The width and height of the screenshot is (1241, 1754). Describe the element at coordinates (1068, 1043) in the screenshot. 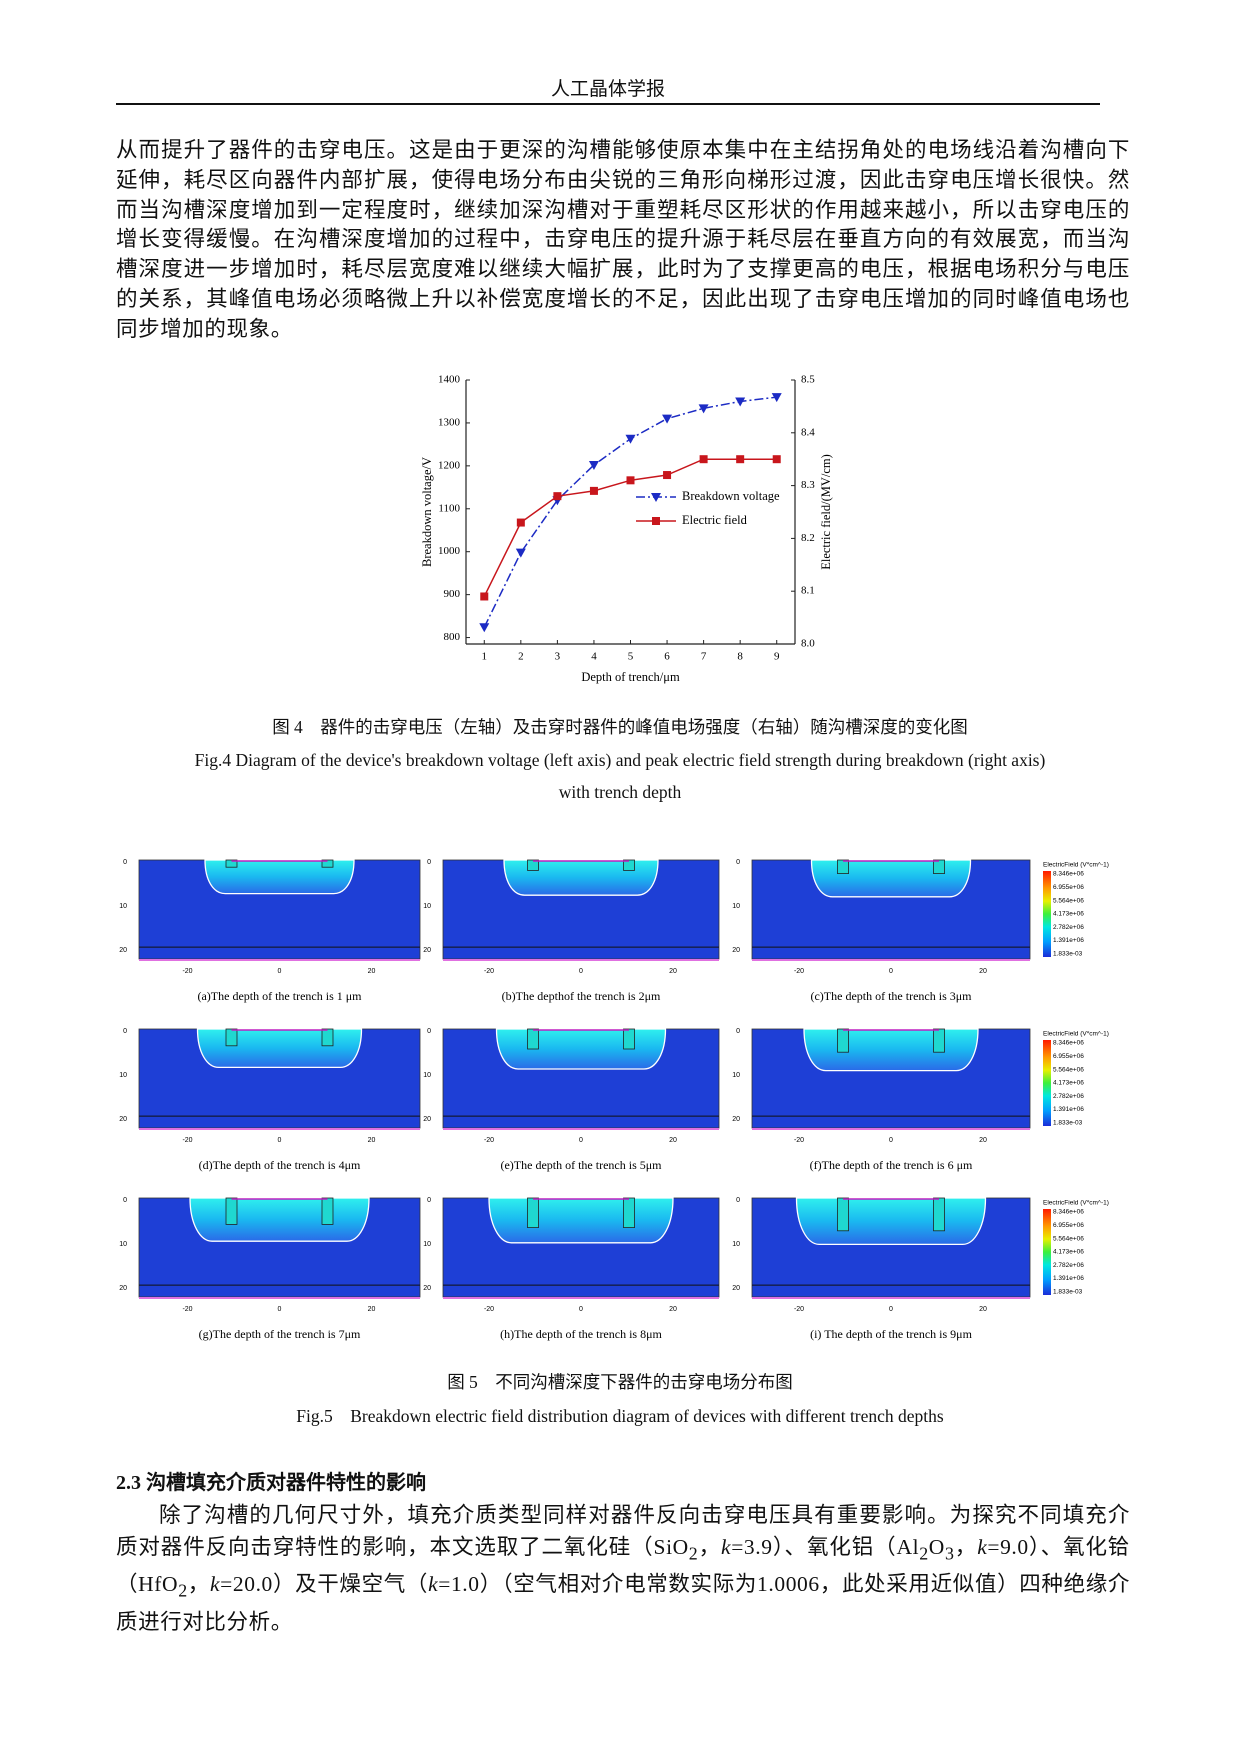

I see `colorbar-label: 8.346e+06` at that location.